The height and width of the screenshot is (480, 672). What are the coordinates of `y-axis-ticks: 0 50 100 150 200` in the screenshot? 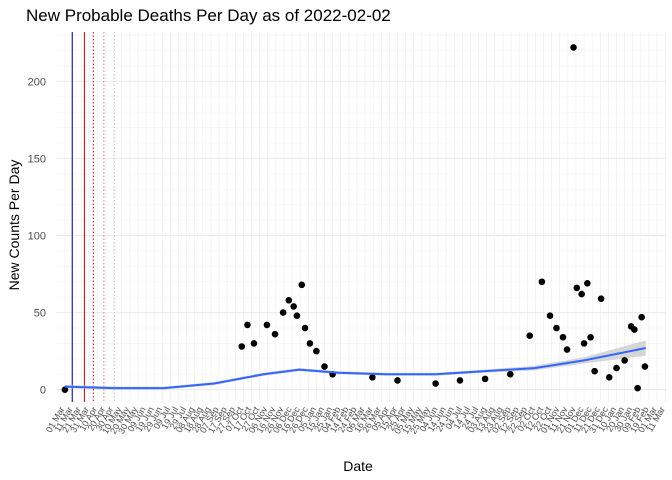 It's located at (37, 236).